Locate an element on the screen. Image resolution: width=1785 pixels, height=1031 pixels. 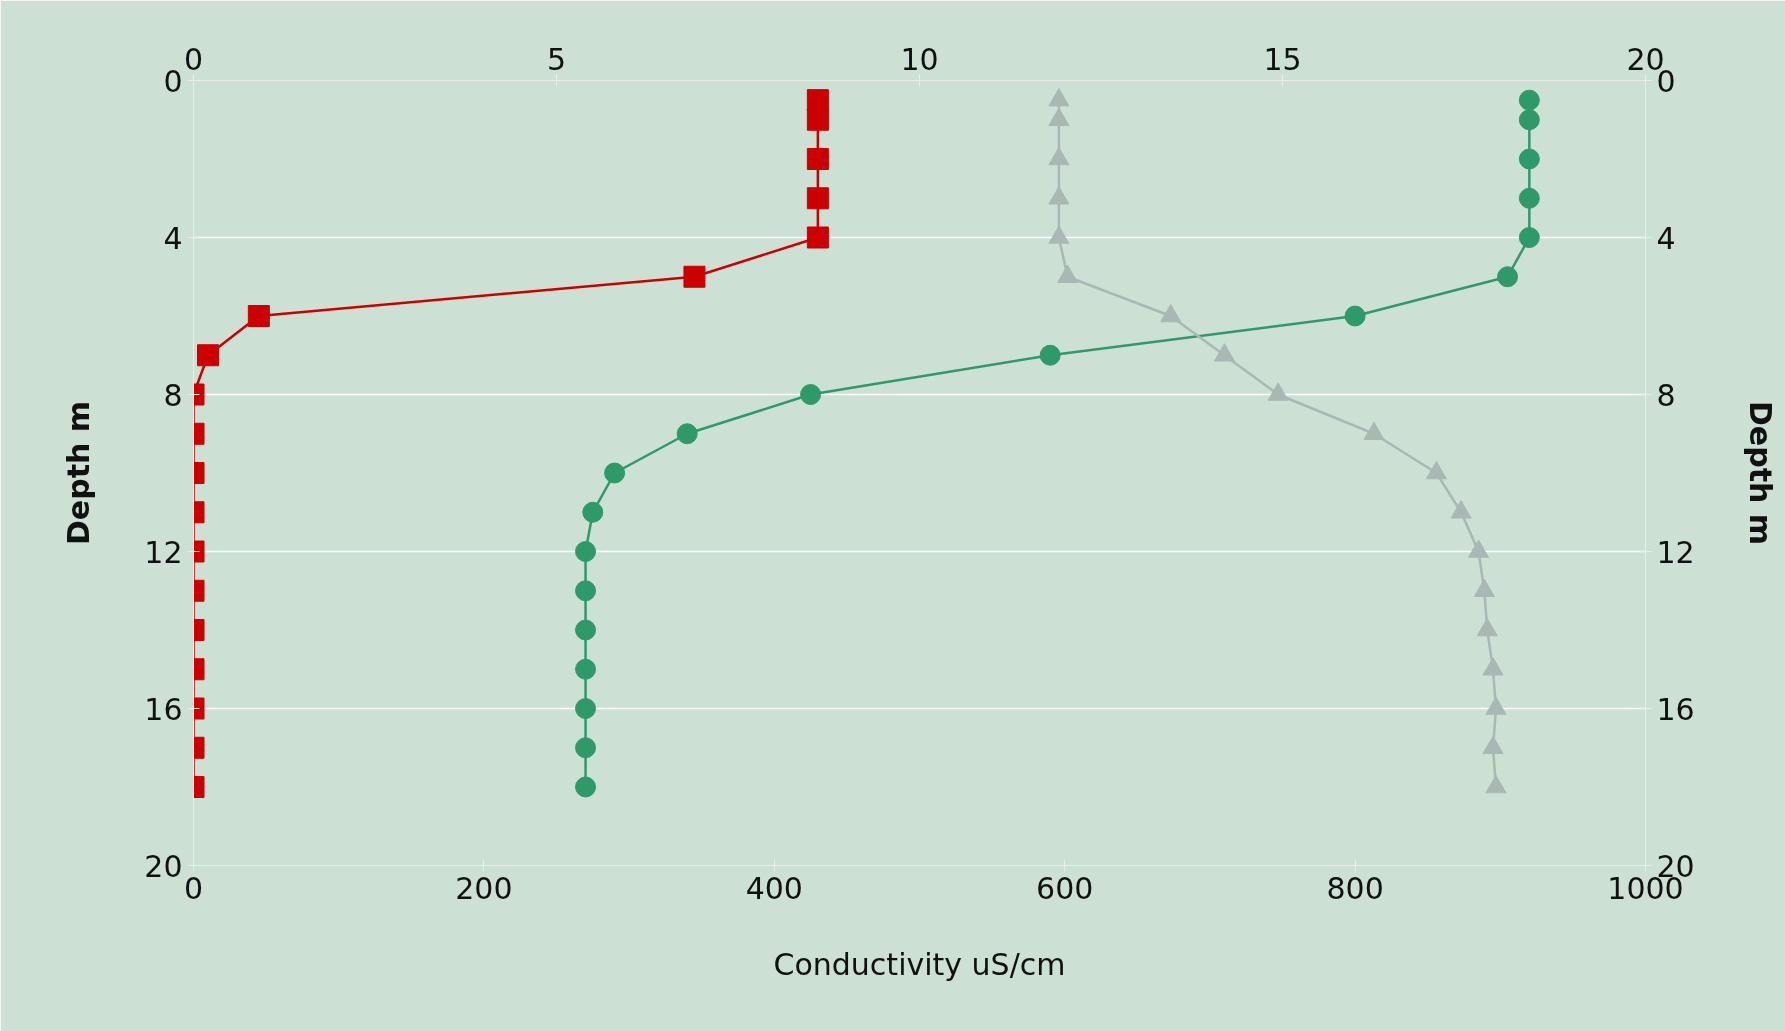
y-tick-label: 8 is located at coordinates (173, 395).